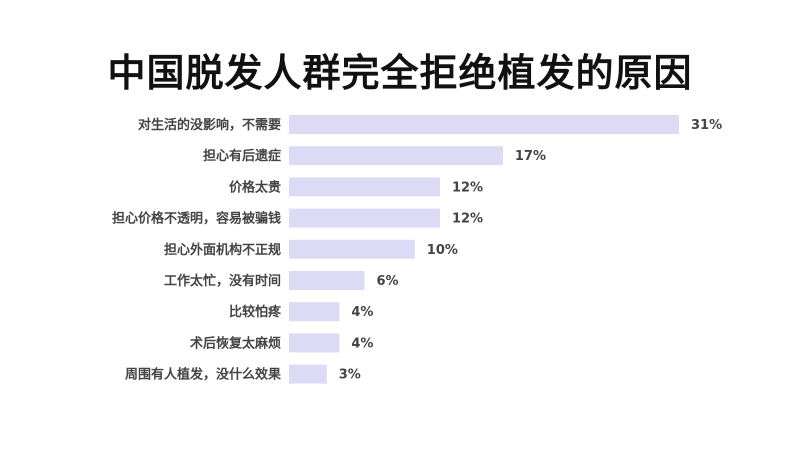 This screenshot has width=800, height=450. Describe the element at coordinates (350, 375) in the screenshot. I see `value-label: 3%` at that location.